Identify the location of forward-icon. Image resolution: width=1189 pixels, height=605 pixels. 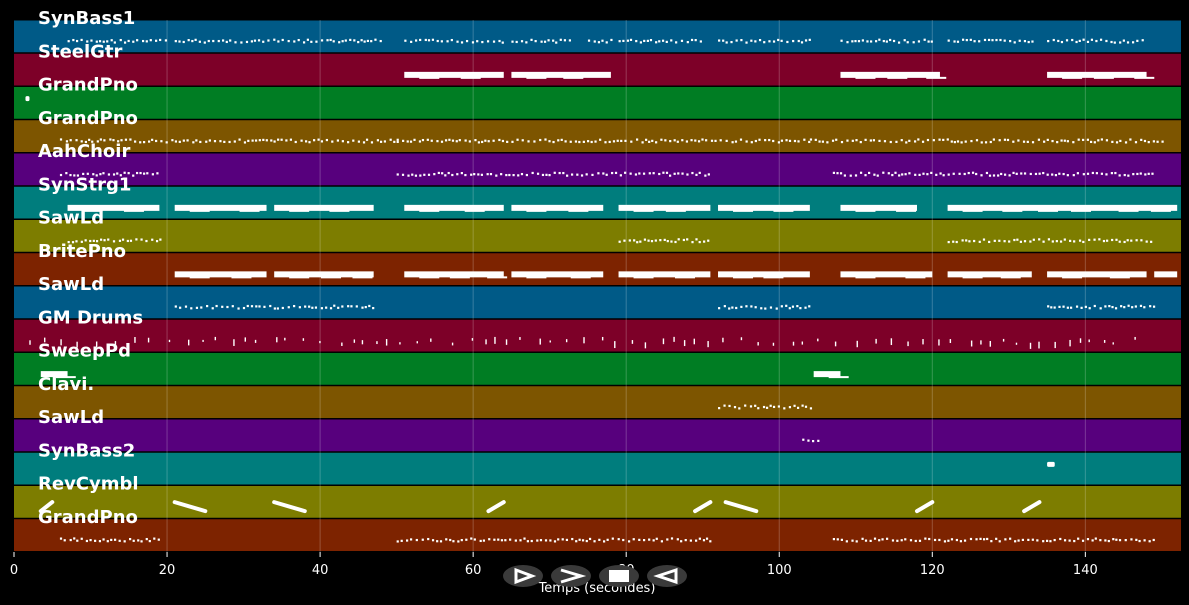
(573, 576).